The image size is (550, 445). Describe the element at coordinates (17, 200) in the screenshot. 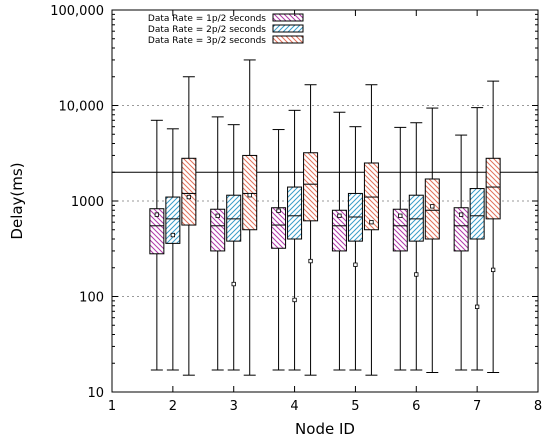

I see `y-axis-title: Delay(ms)` at that location.